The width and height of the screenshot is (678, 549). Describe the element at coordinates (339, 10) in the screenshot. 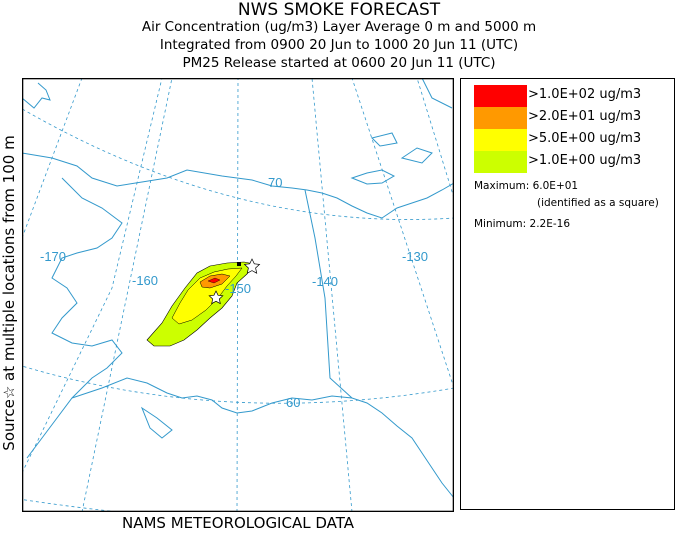

I see `map-title: NWS SMOKE FORECAST` at that location.